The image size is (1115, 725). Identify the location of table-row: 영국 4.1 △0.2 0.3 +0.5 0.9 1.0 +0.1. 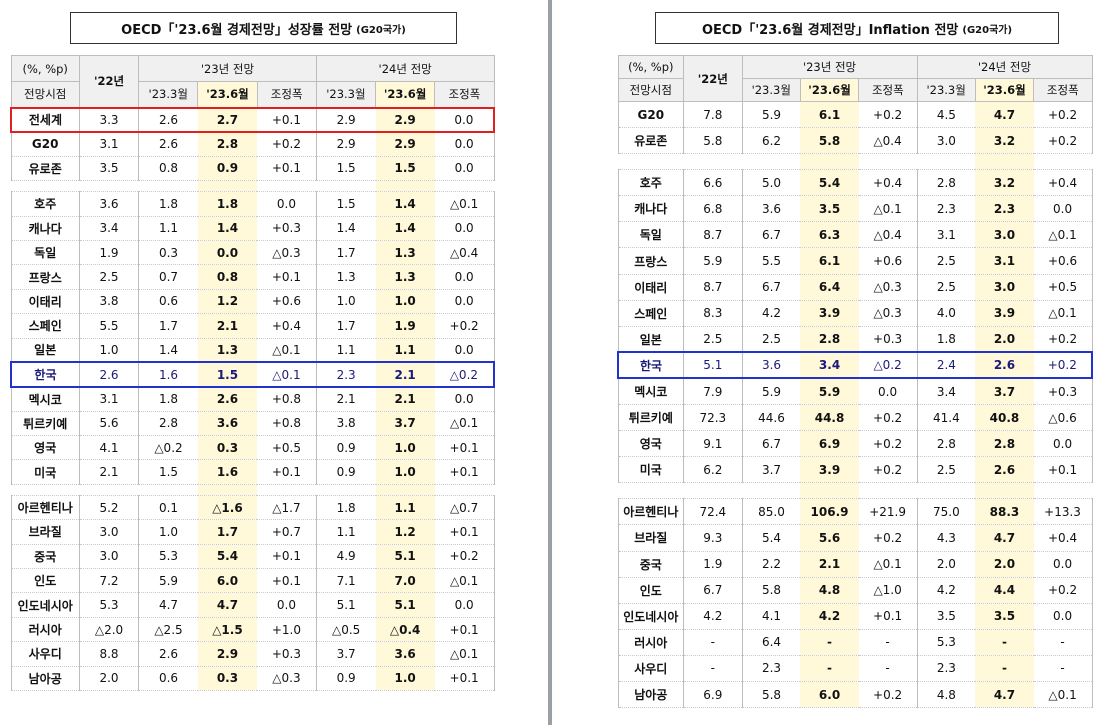
(252, 448).